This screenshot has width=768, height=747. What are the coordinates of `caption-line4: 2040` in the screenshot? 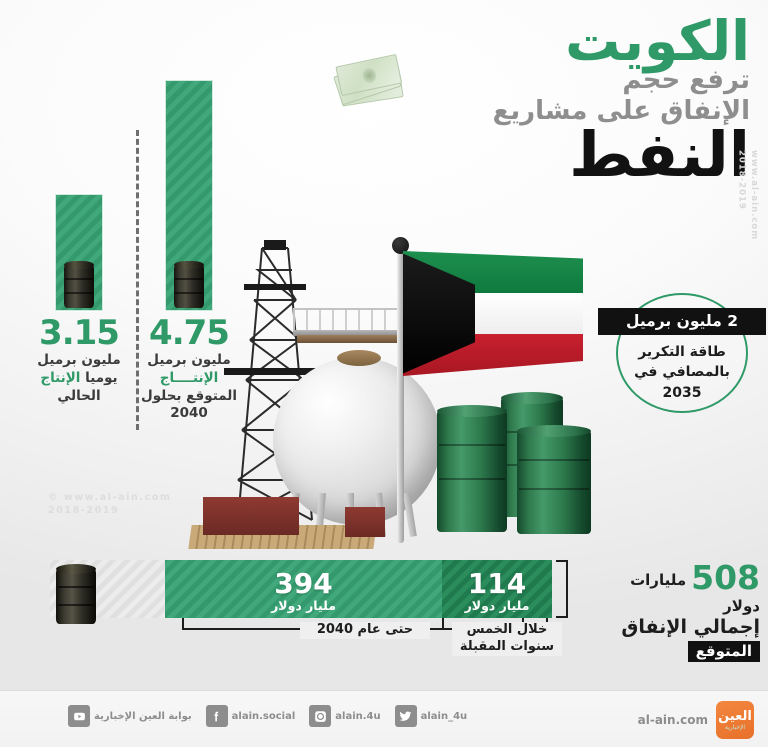 It's located at (189, 413).